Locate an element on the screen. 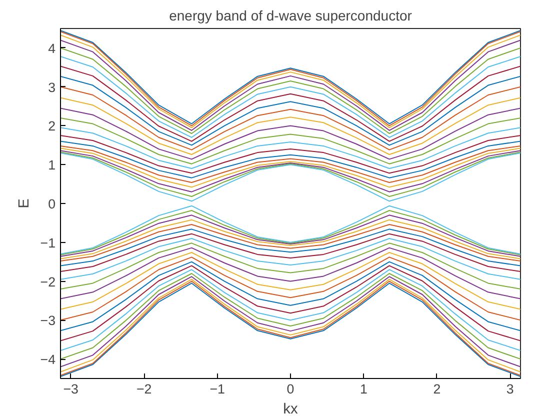 The width and height of the screenshot is (560, 420). y-tick-label: −1 is located at coordinates (48, 242).